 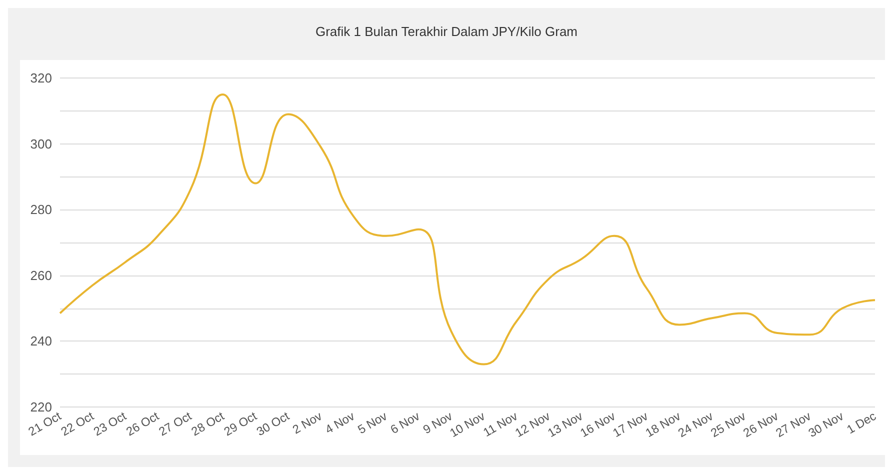 What do you see at coordinates (307, 422) in the screenshot?
I see `x-tick-label: 2 Nov` at bounding box center [307, 422].